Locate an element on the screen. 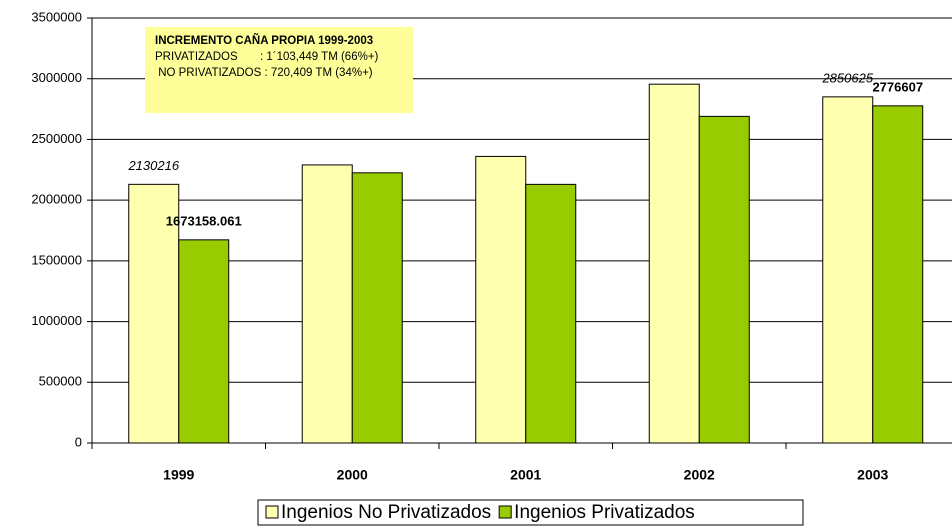 This screenshot has height=526, width=952. y-tick-label: 500000 is located at coordinates (60, 381).